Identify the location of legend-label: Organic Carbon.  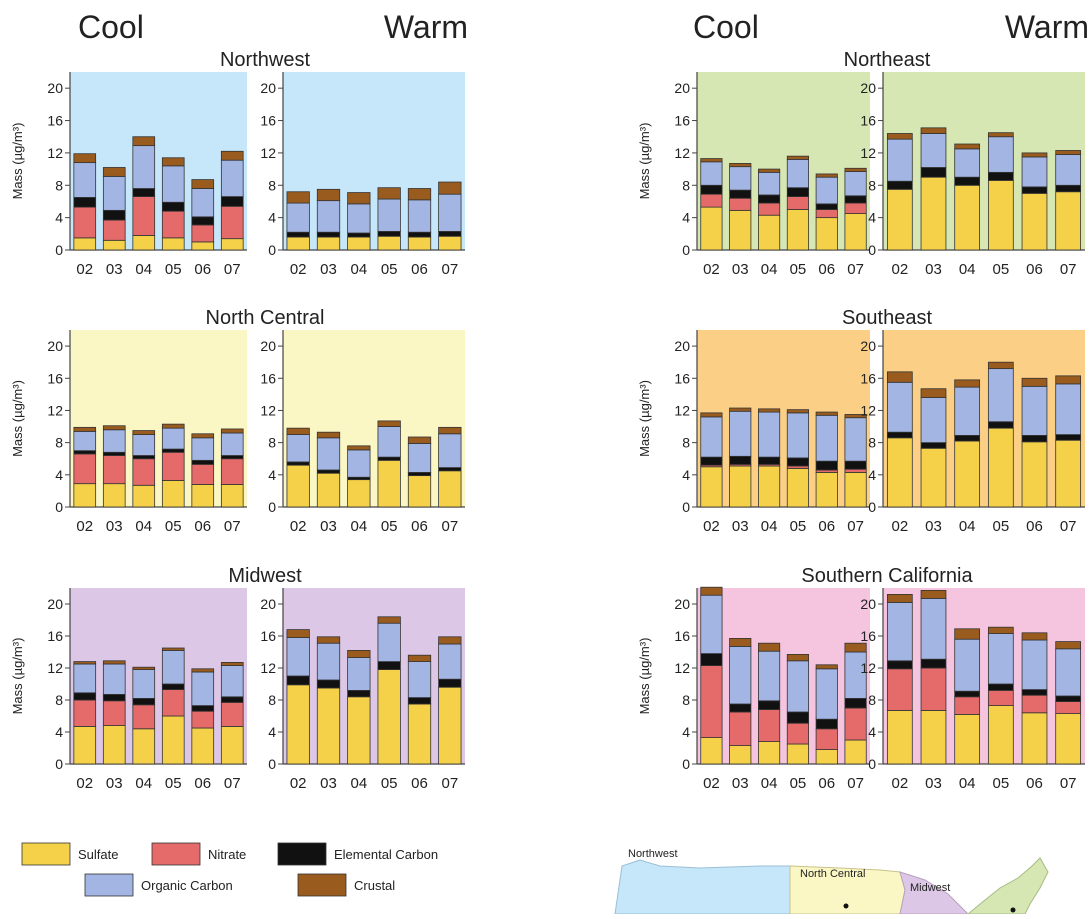
(187, 885).